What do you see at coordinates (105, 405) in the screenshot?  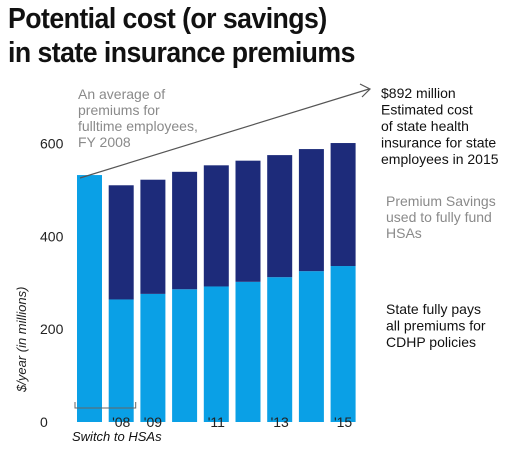 I see `switch-bracket` at bounding box center [105, 405].